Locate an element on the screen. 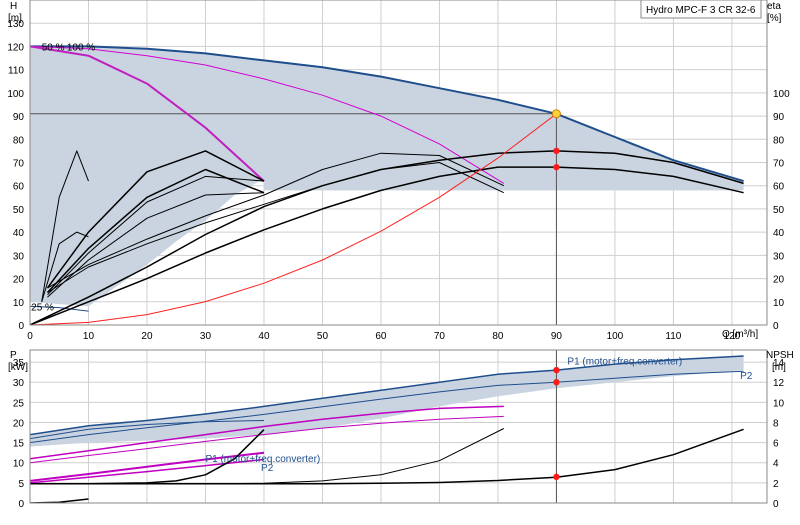 This screenshot has width=800, height=525. pw-ytick-1: 5 is located at coordinates (21, 484).